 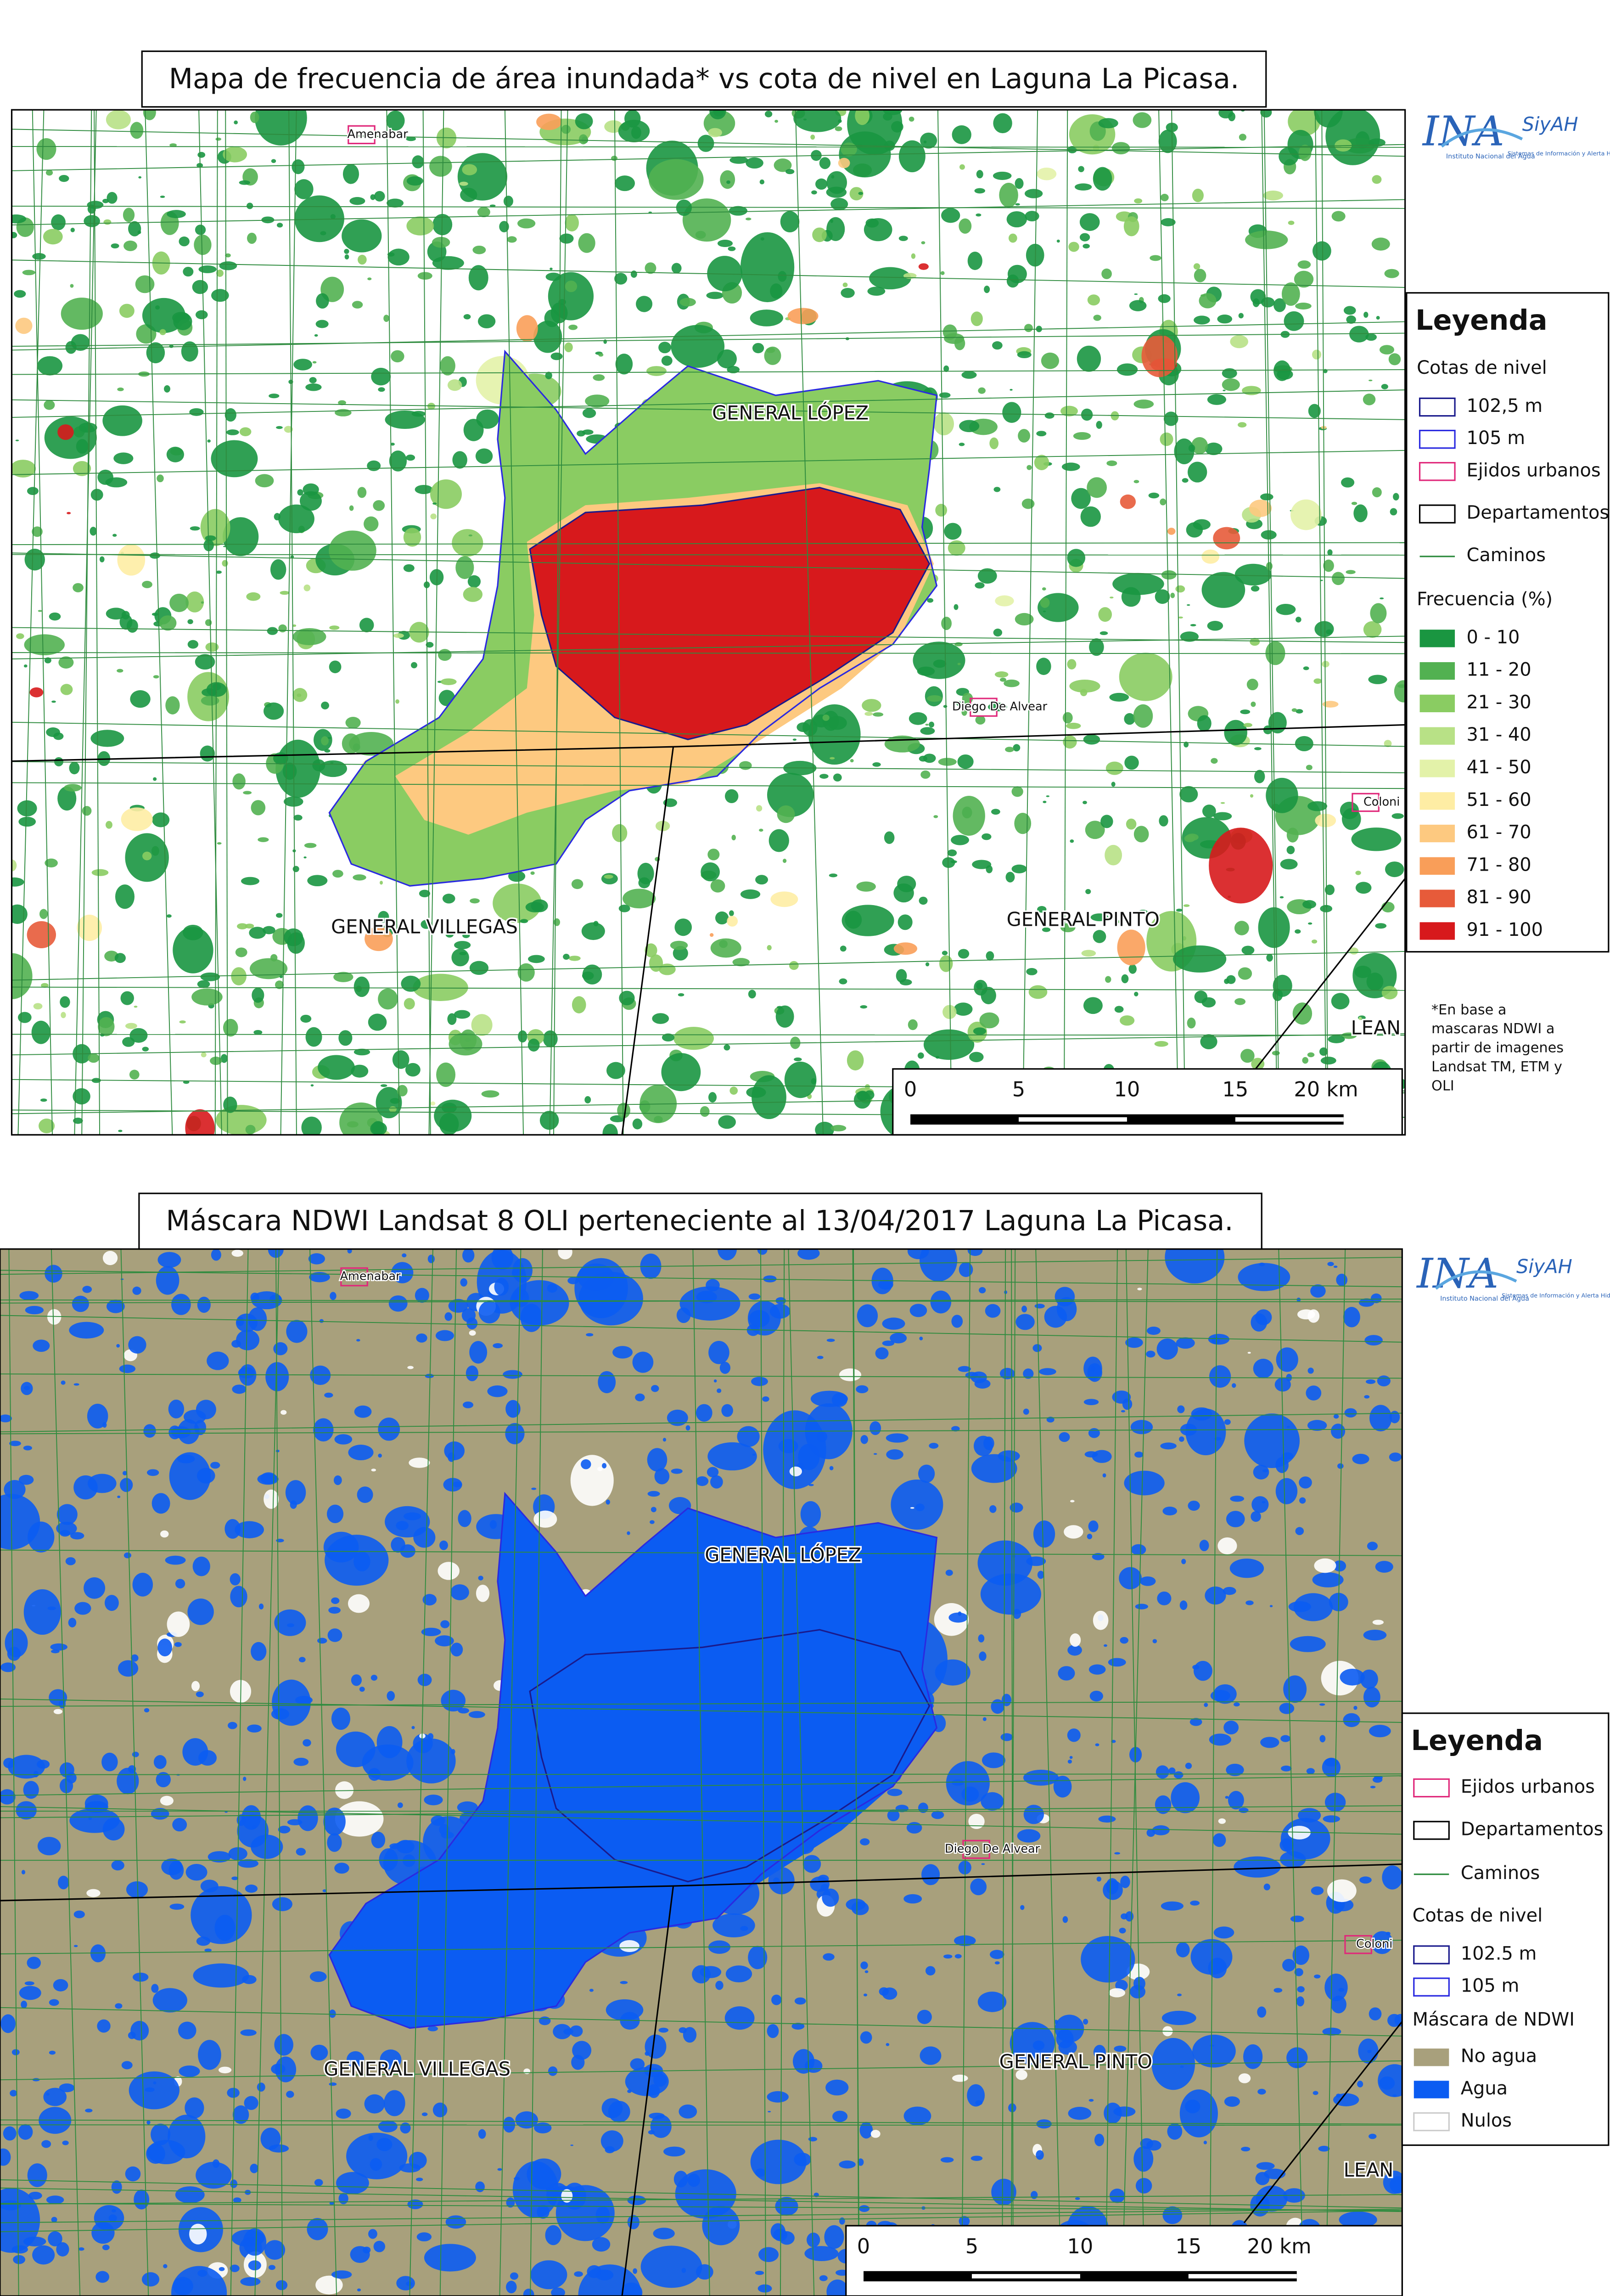 I want to click on legend-label: Cotas de nivel, so click(x=1482, y=367).